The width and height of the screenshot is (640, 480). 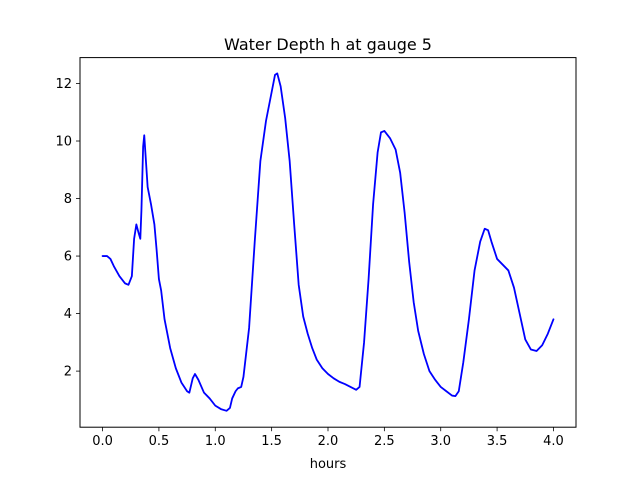 What do you see at coordinates (63, 142) in the screenshot?
I see `y-tick-label: 10` at bounding box center [63, 142].